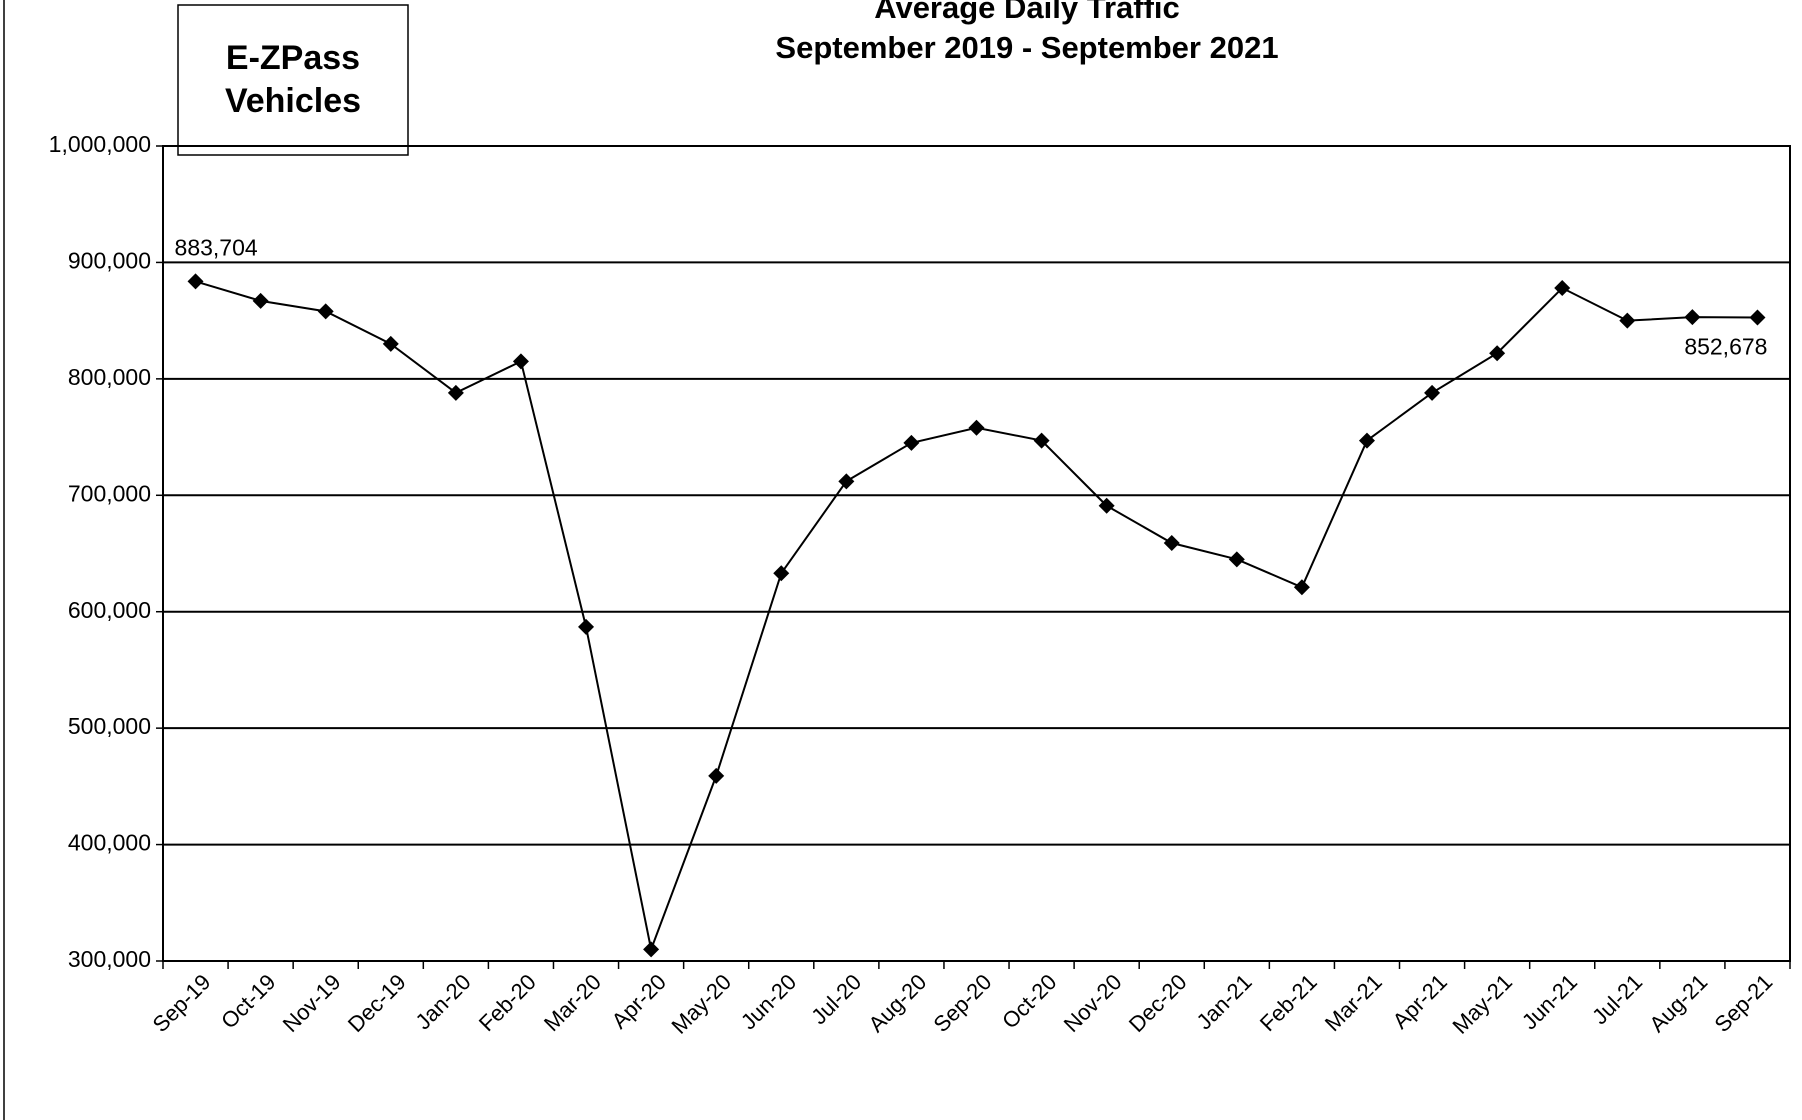 The width and height of the screenshot is (1802, 1120). I want to click on data-label: 883,704, so click(216, 247).